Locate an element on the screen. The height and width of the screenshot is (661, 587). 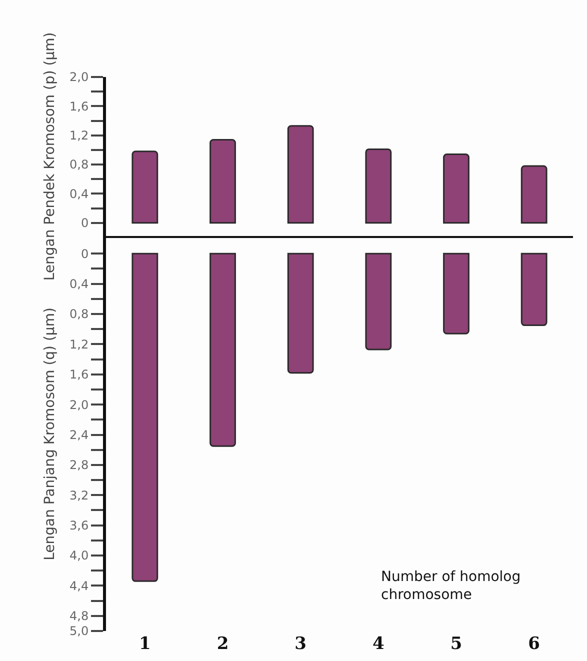
x-tick-label: 3 is located at coordinates (300, 644).